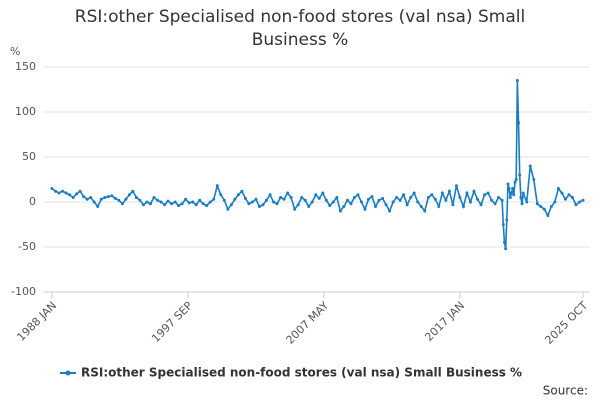 This screenshot has width=600, height=400. What do you see at coordinates (32, 201) in the screenshot?
I see `y-tick-label: 0` at bounding box center [32, 201].